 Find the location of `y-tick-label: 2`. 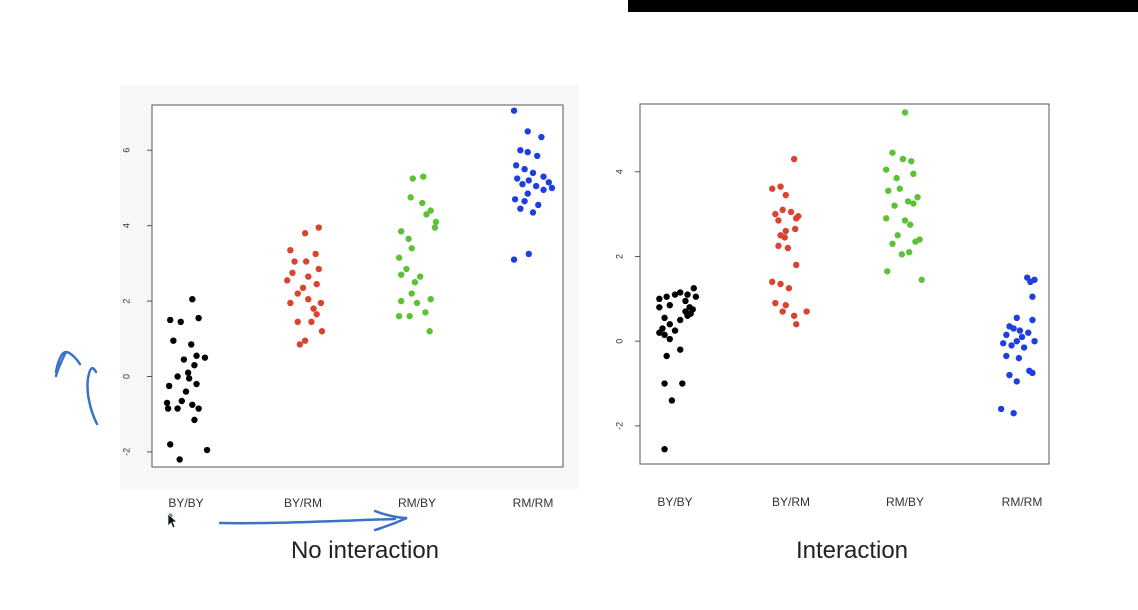

y-tick-label: 2 is located at coordinates (126, 301).